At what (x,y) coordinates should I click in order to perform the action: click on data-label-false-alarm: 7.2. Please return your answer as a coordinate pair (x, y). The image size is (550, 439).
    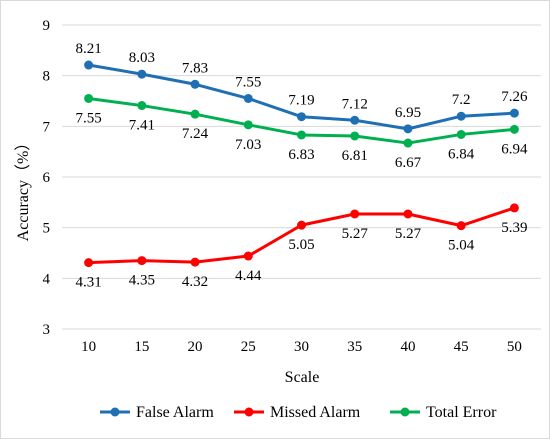
    Looking at the image, I should click on (461, 100).